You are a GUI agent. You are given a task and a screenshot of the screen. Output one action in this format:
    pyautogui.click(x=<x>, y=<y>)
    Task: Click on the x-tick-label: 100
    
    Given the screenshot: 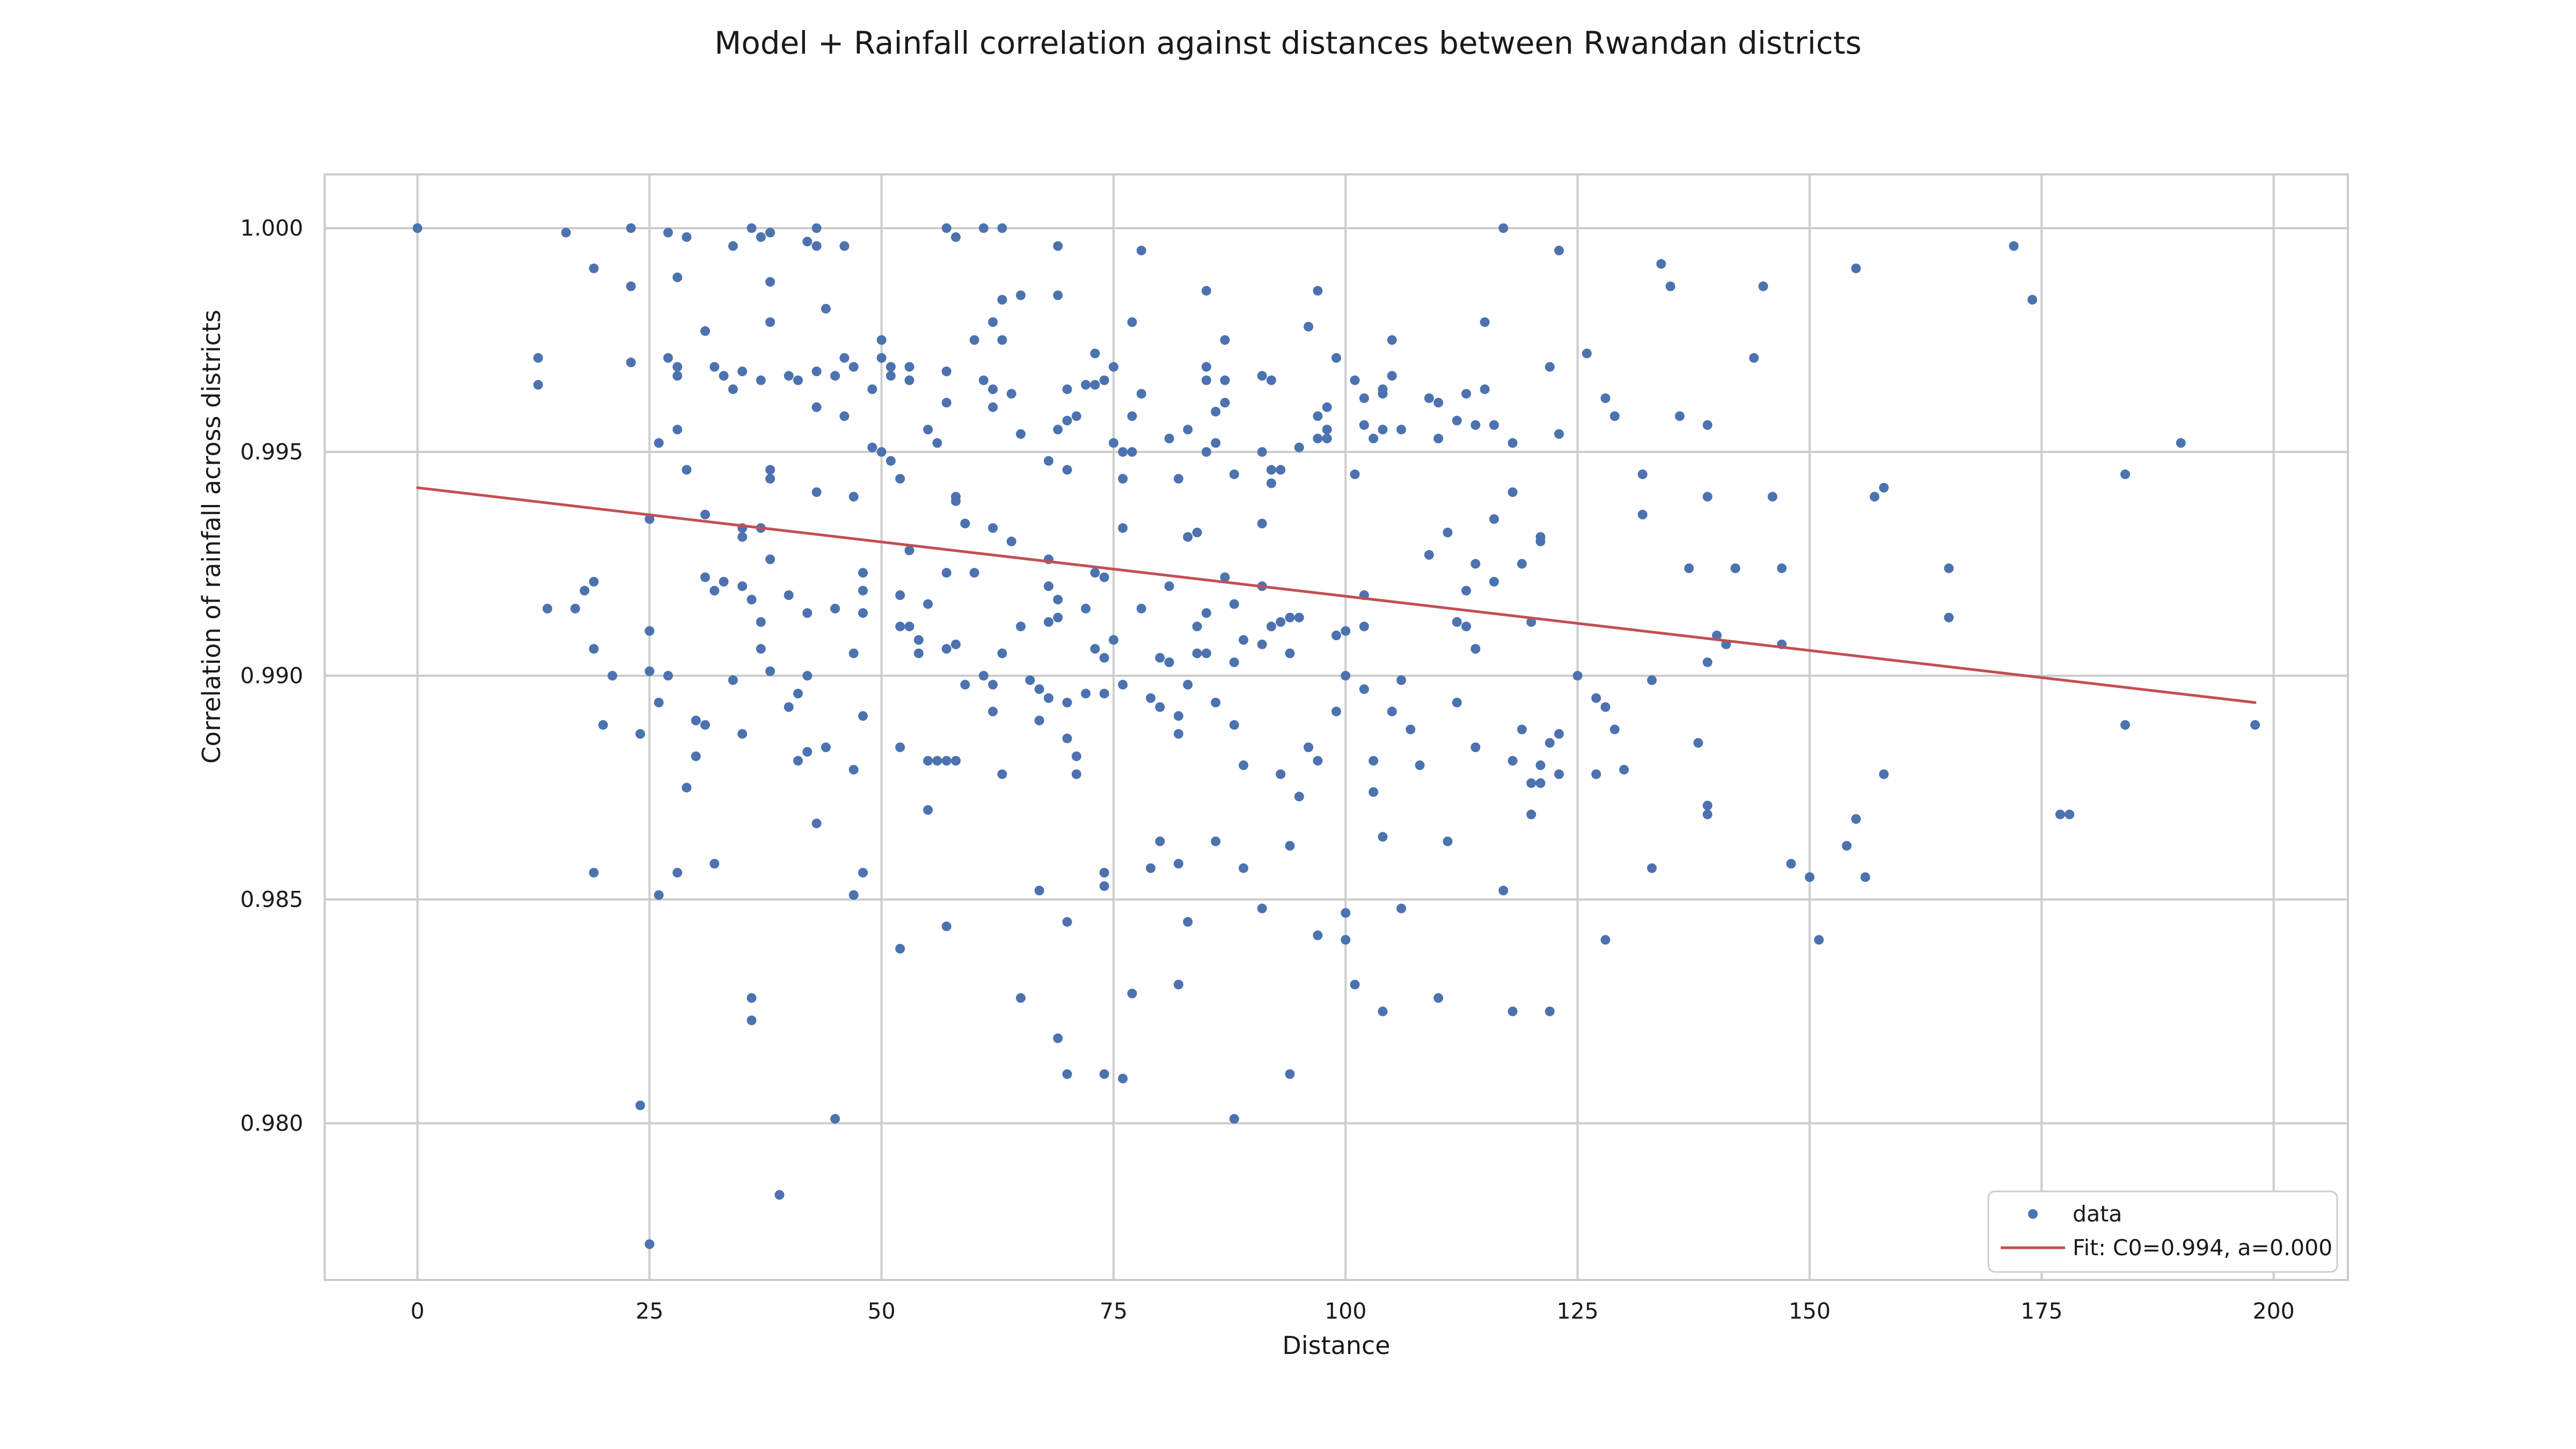 What is the action you would take?
    pyautogui.click(x=1345, y=1311)
    